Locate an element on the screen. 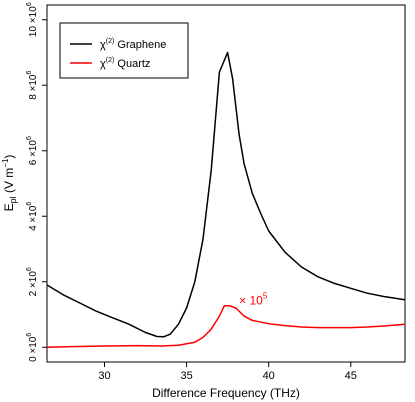  y-tick-label: 2 ×106 is located at coordinates (32, 281).